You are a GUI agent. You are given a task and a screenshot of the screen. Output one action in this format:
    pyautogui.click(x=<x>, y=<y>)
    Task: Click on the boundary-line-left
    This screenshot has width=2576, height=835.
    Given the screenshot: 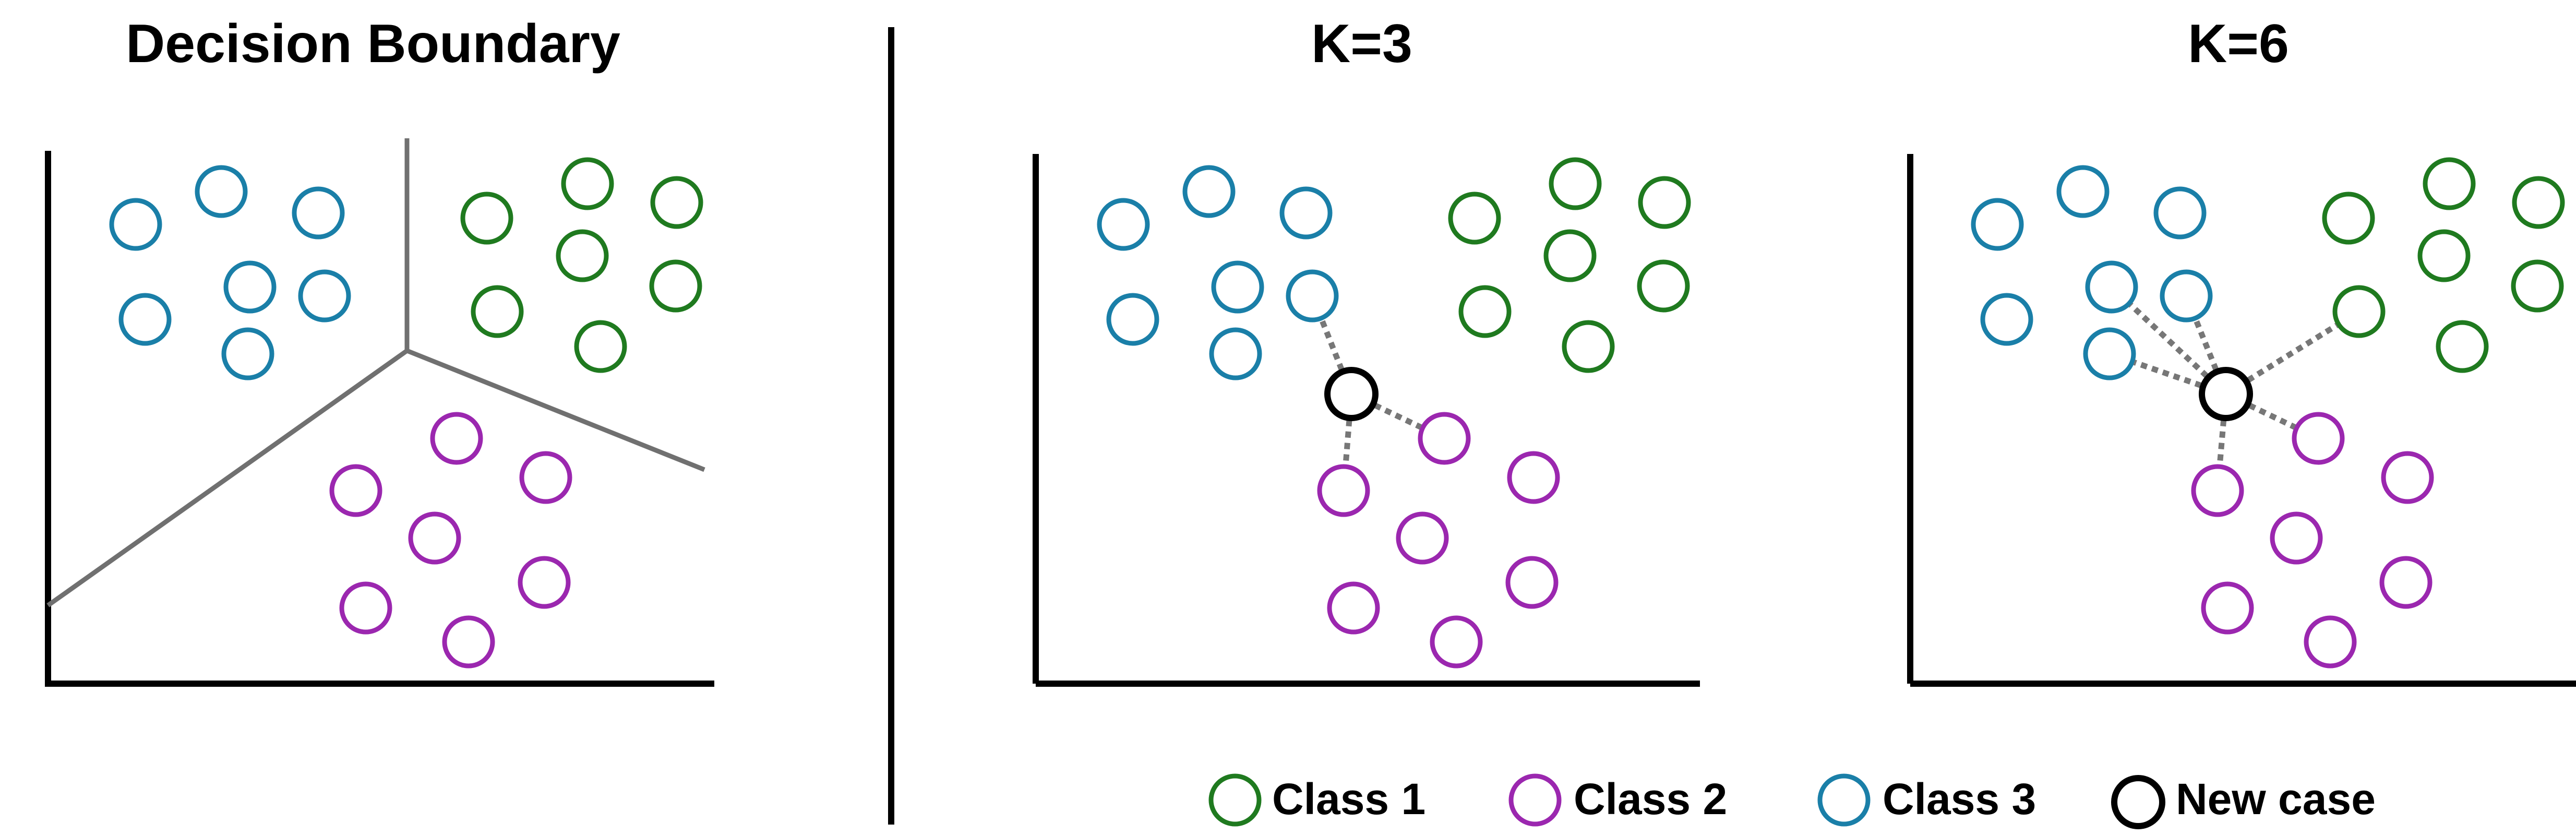 What is the action you would take?
    pyautogui.click(x=228, y=478)
    